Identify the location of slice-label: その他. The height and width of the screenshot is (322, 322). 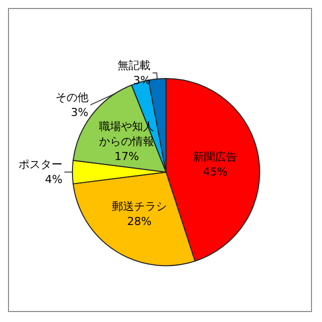
(71, 97).